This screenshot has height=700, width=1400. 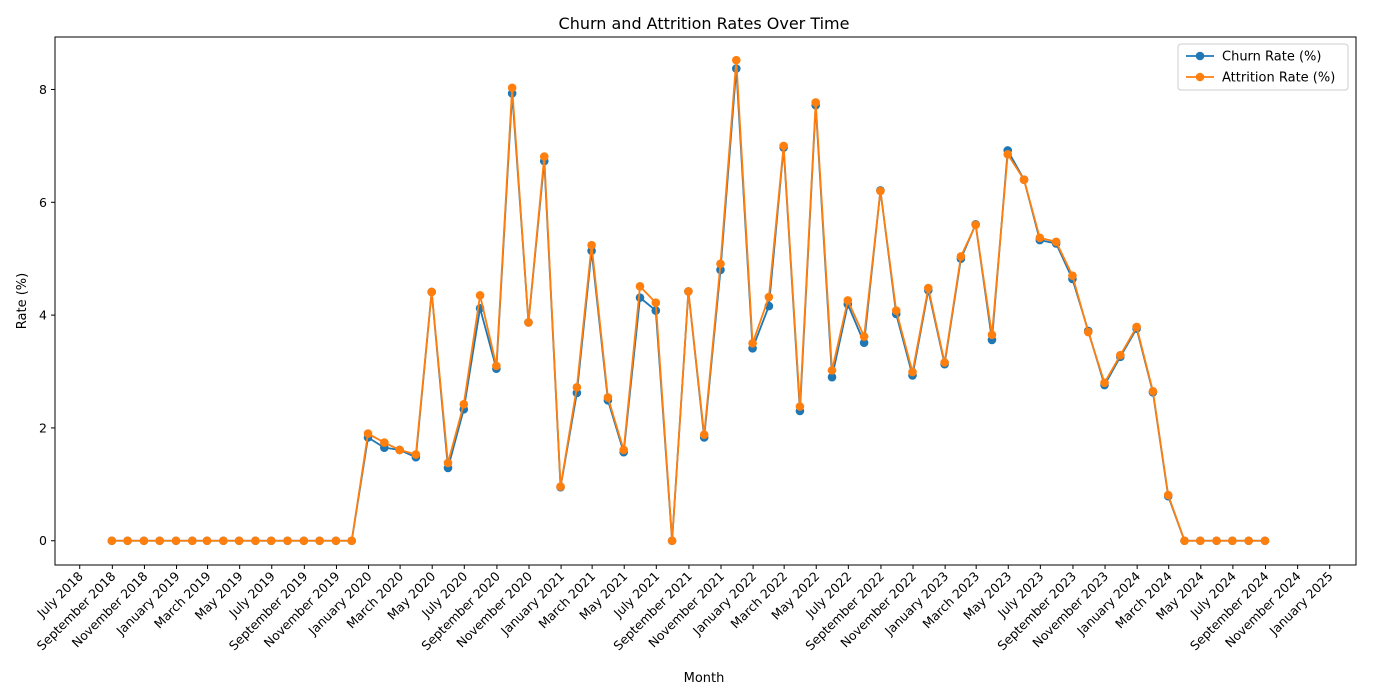 What do you see at coordinates (1278, 78) in the screenshot?
I see `legend-label: Attrition Rate (%)` at bounding box center [1278, 78].